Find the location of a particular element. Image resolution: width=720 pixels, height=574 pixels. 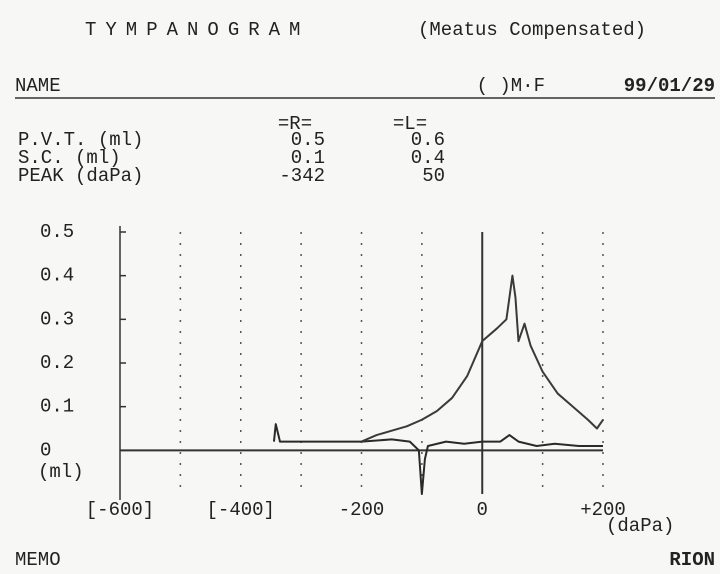

x-axis-label: (daPa) is located at coordinates (640, 526).